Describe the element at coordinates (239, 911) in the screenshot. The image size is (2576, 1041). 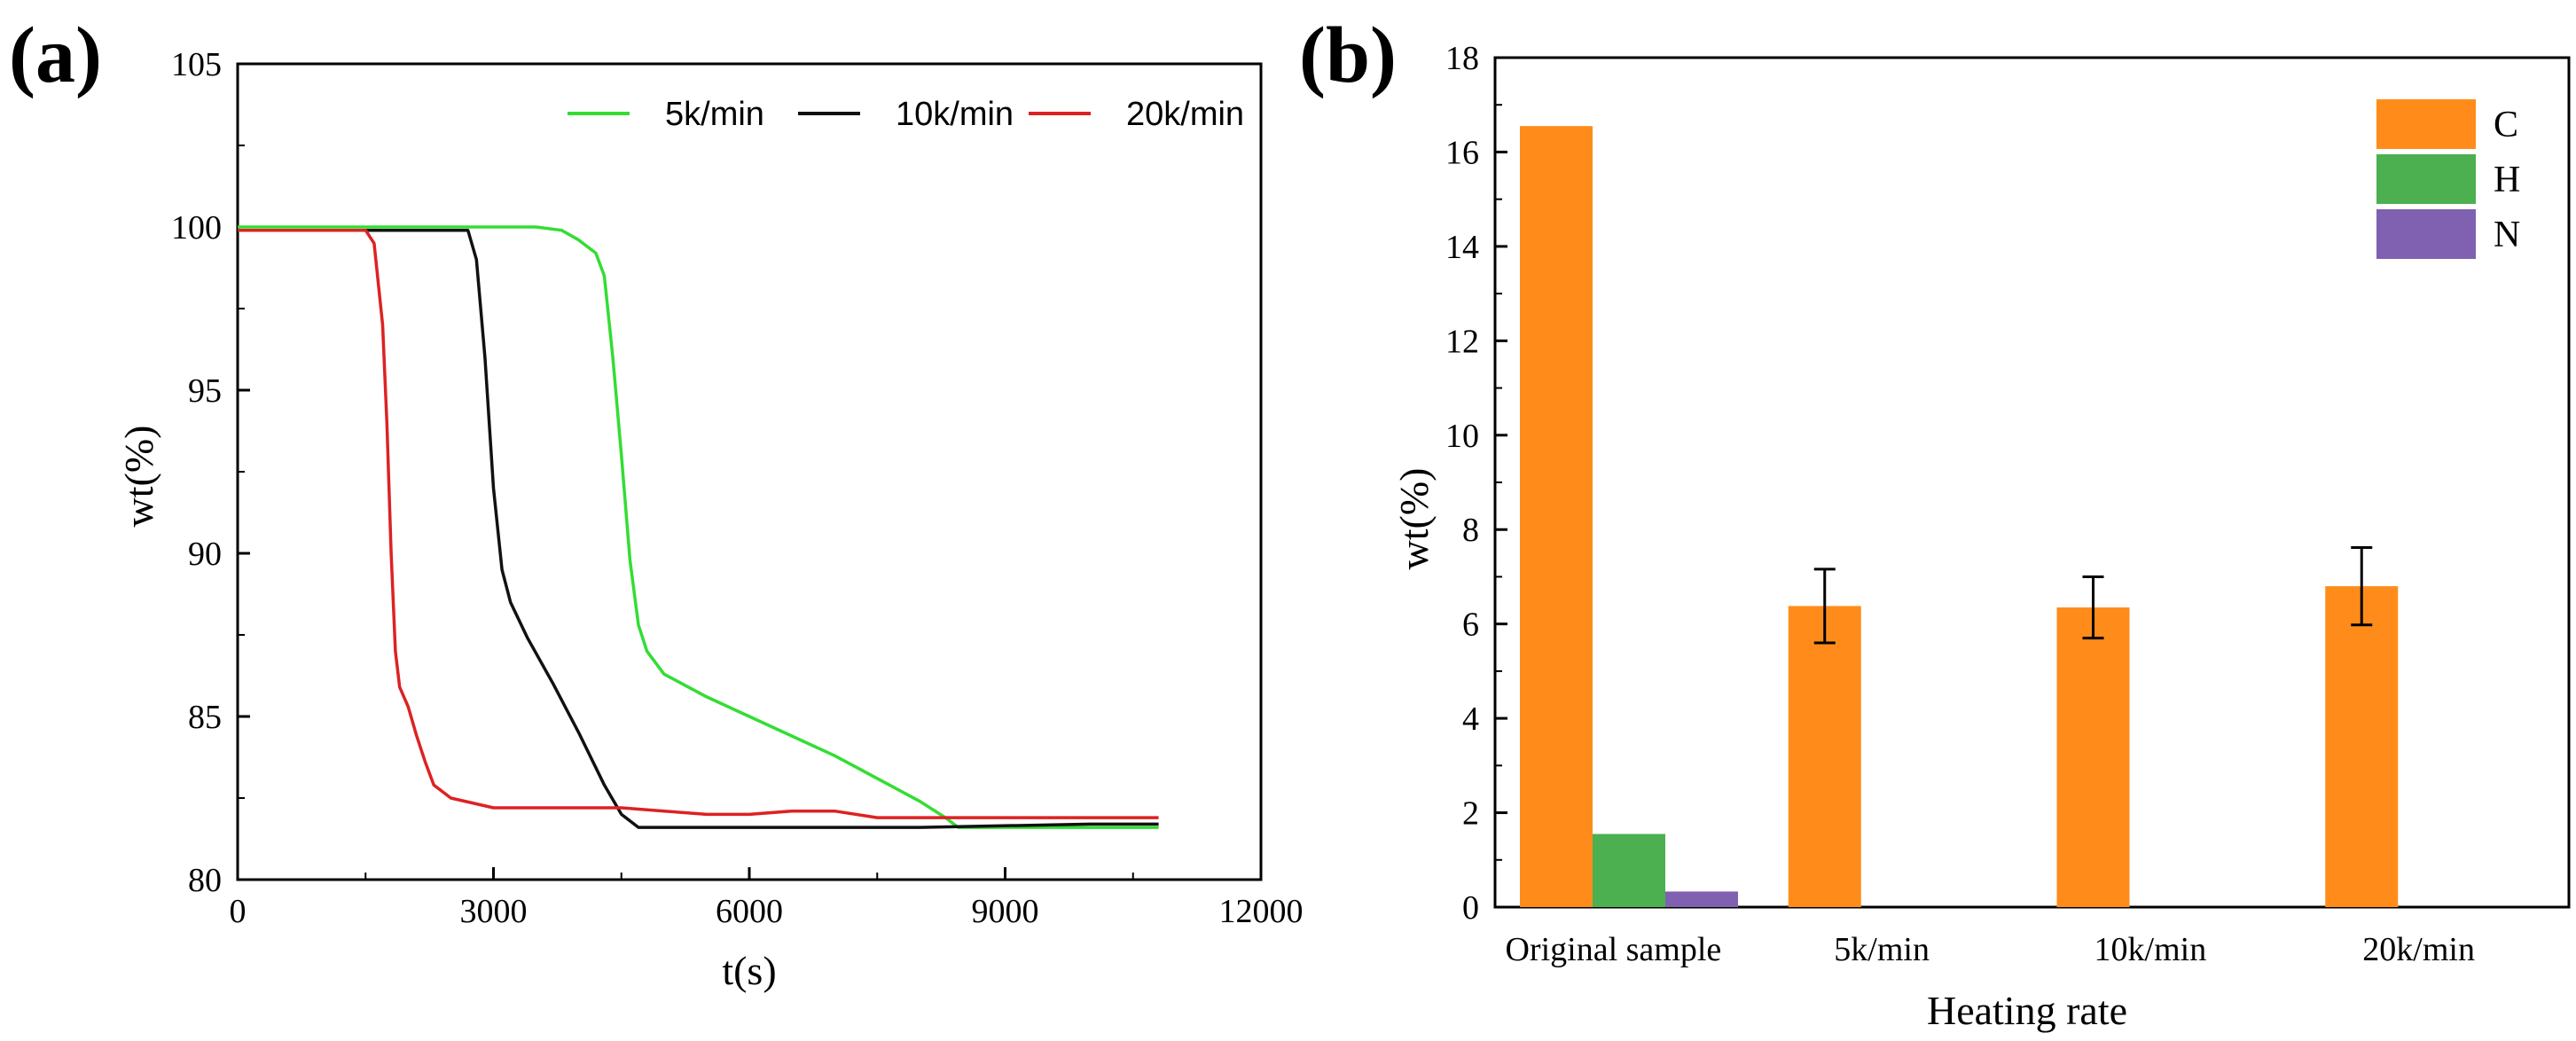
I see `panel-a-x-tick-label: 0` at that location.